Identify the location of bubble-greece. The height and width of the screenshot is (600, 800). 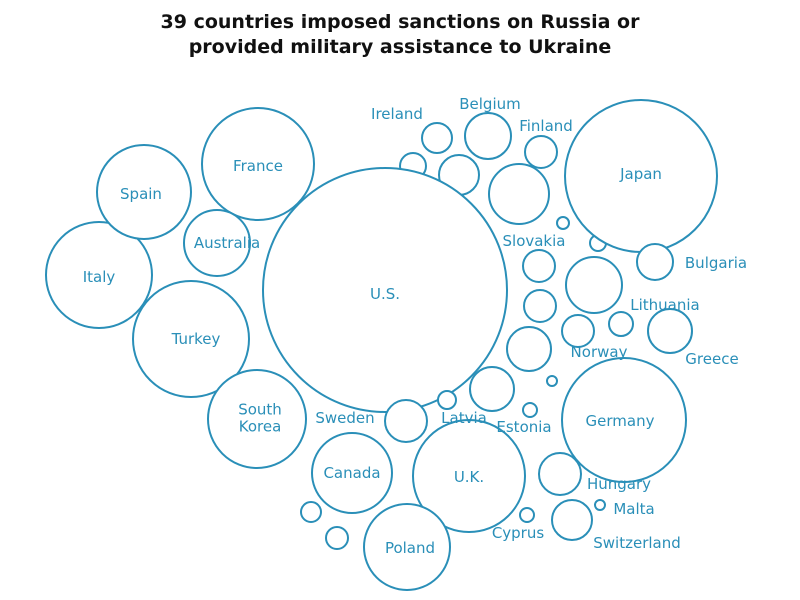
(670, 331).